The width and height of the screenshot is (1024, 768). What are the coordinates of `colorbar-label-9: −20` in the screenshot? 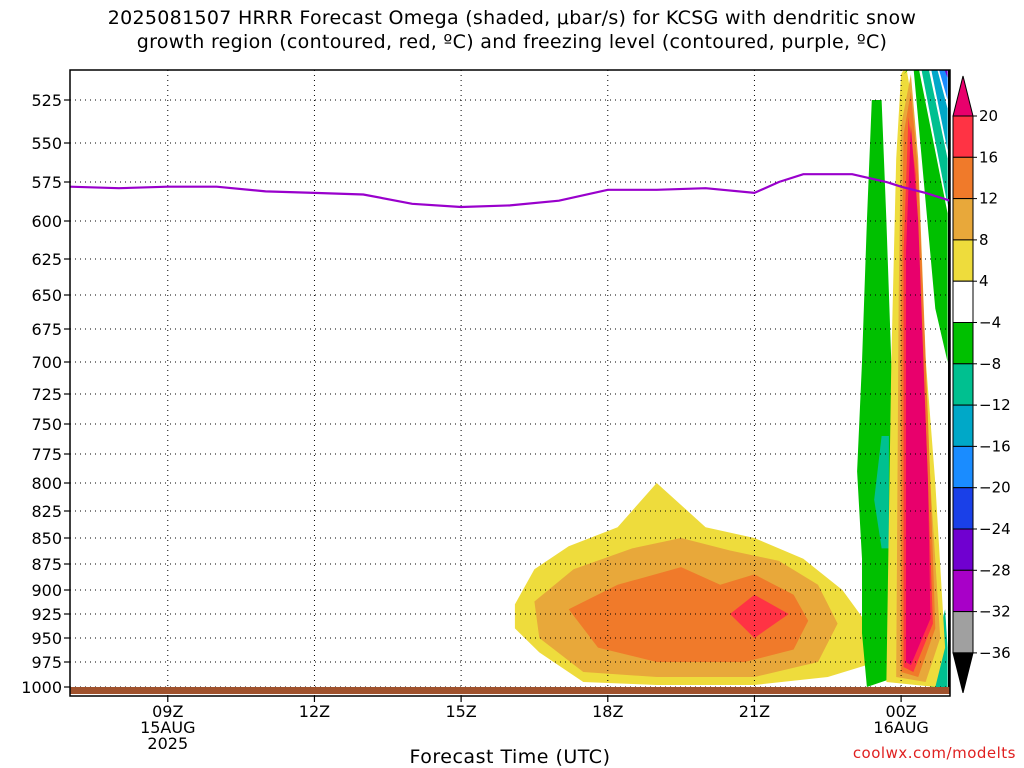 It's located at (995, 488).